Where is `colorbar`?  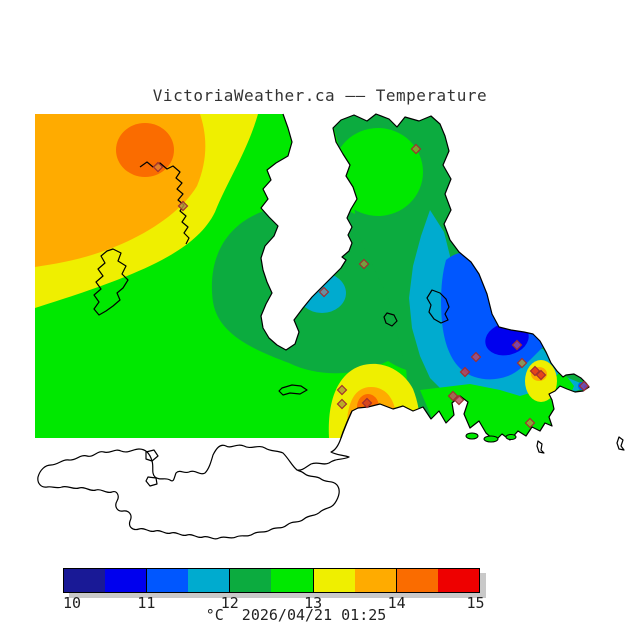
colorbar is located at coordinates (271, 580).